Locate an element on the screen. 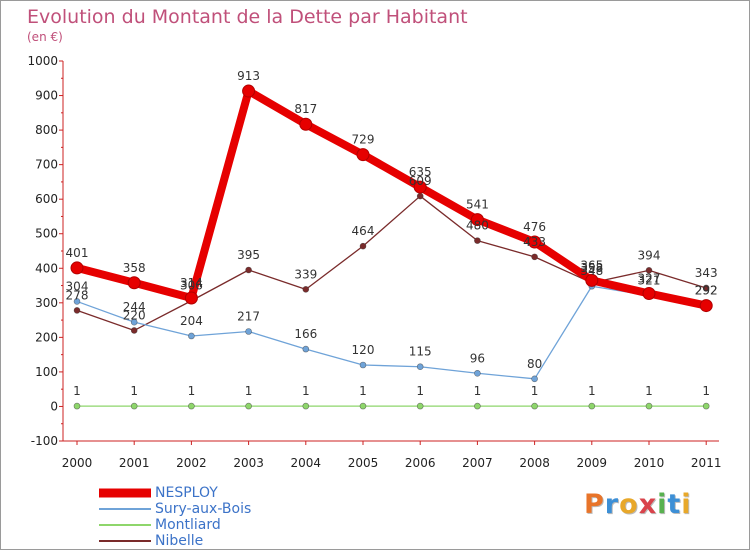  x-tick-label: 2000 is located at coordinates (77, 463).